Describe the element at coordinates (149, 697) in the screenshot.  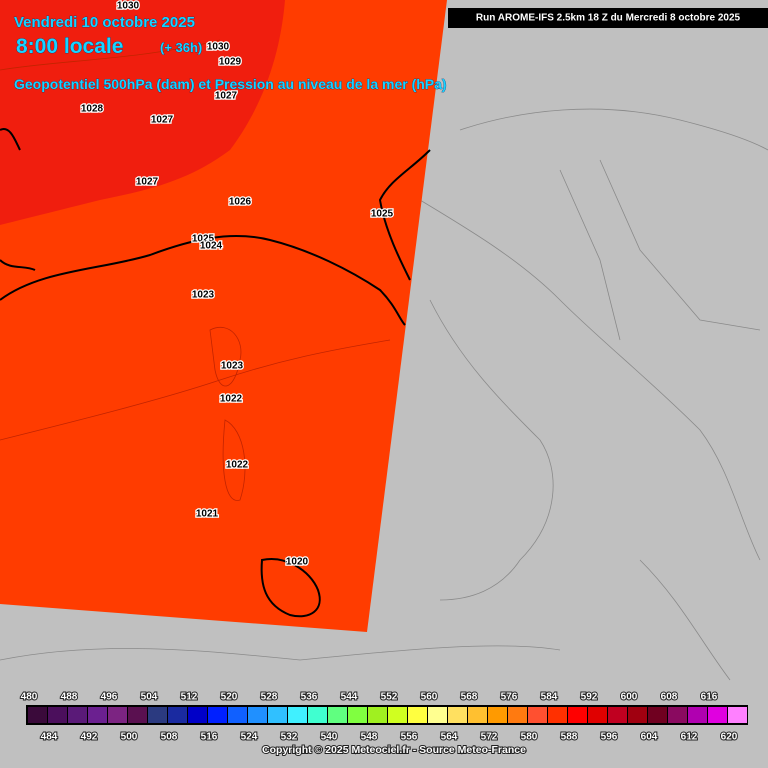
I see `legend-label: 504` at that location.